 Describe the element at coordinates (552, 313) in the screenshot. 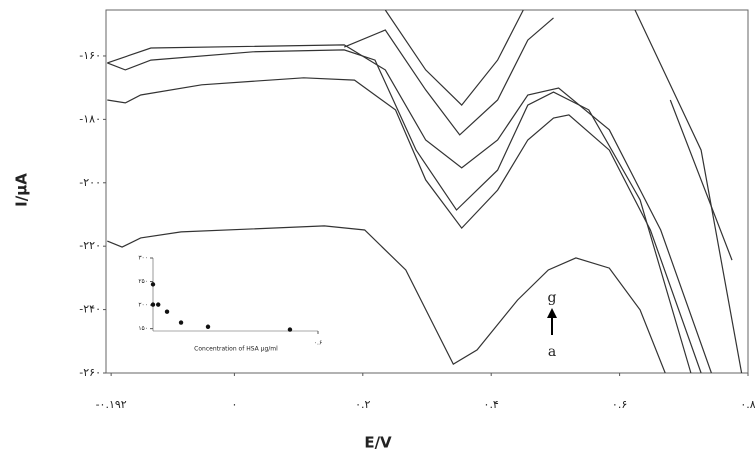

I see `arrow-head` at that location.